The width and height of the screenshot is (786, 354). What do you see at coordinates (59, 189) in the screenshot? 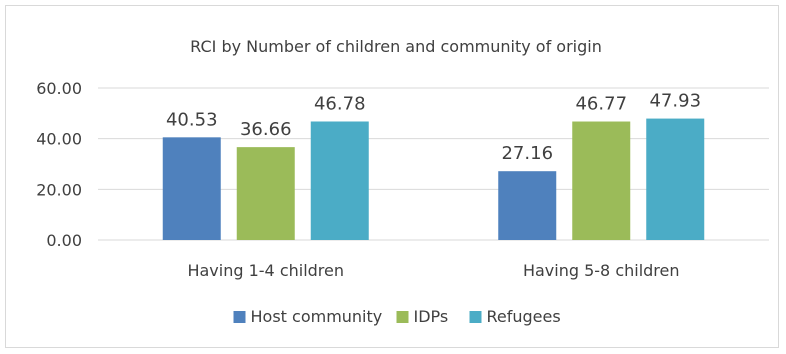
I see `y-tick-label: 20.00` at bounding box center [59, 189].